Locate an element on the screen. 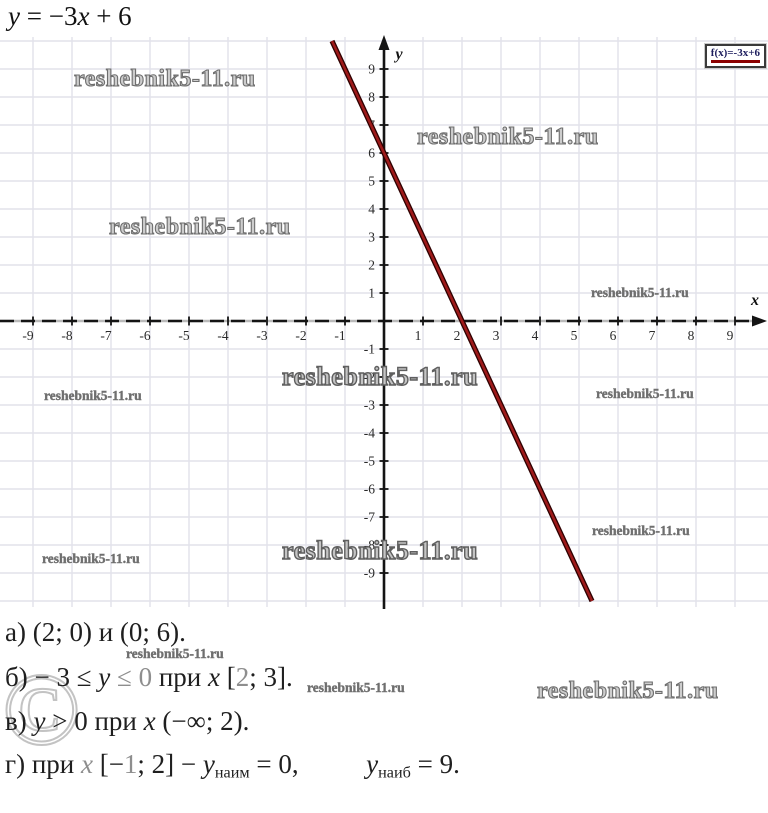  text-segment: при is located at coordinates (180, 677).